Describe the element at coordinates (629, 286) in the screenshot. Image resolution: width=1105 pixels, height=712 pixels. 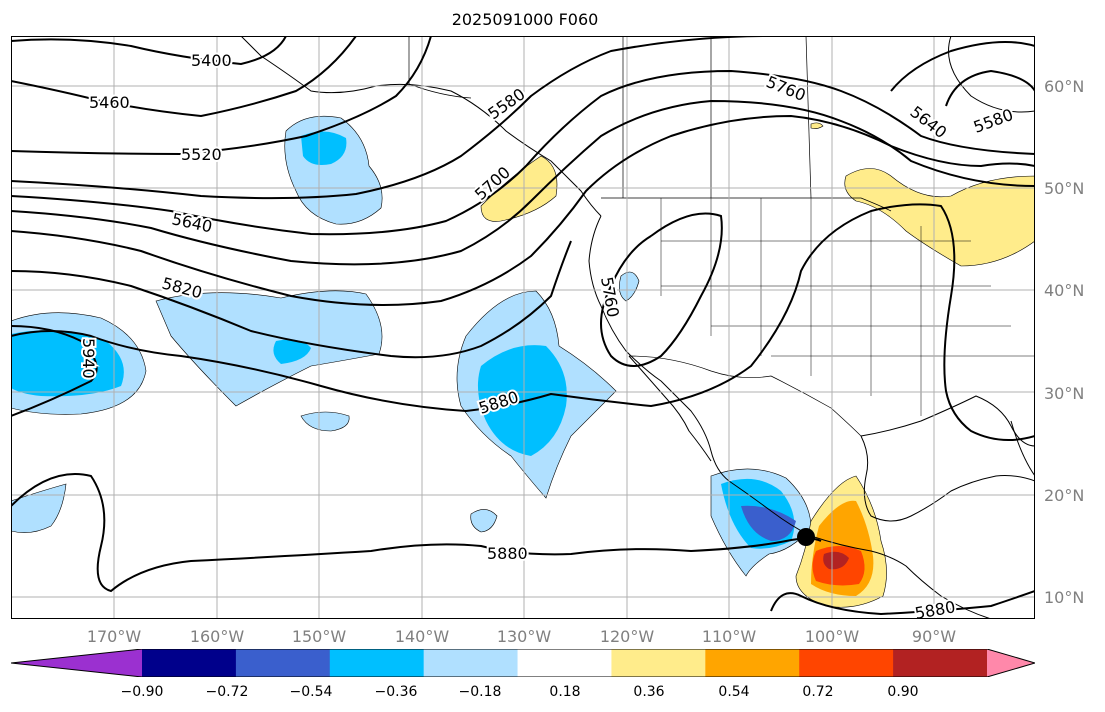
I see `negative-anomaly-rockies` at that location.